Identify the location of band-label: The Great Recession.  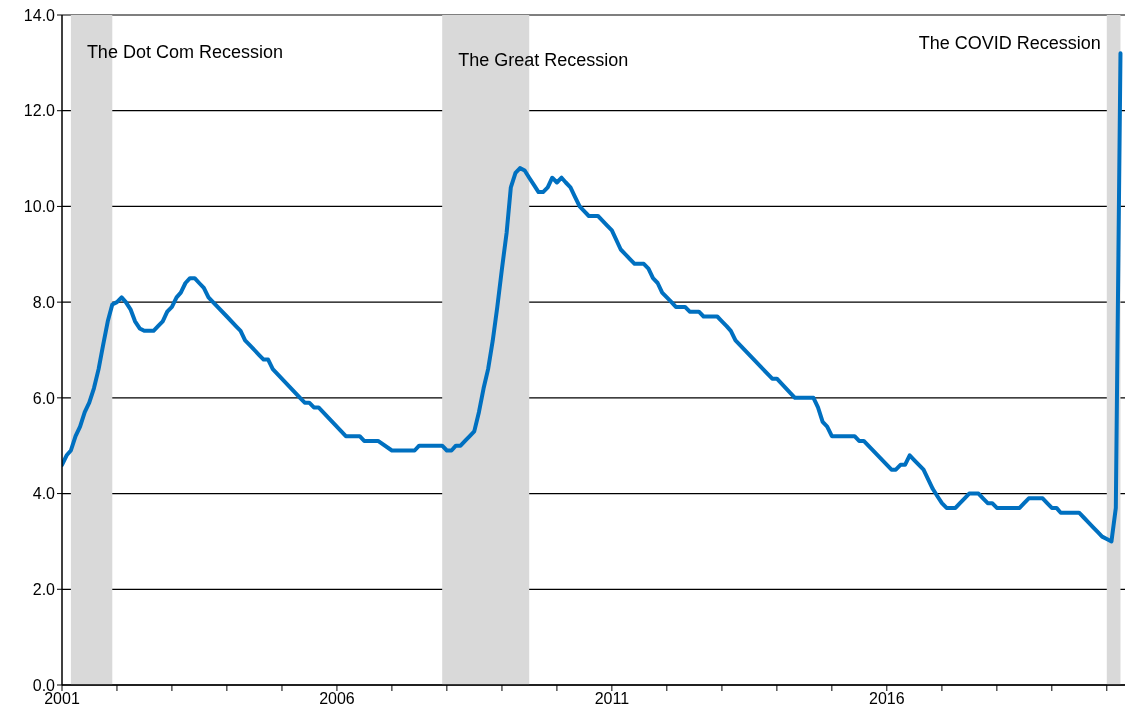
(543, 60).